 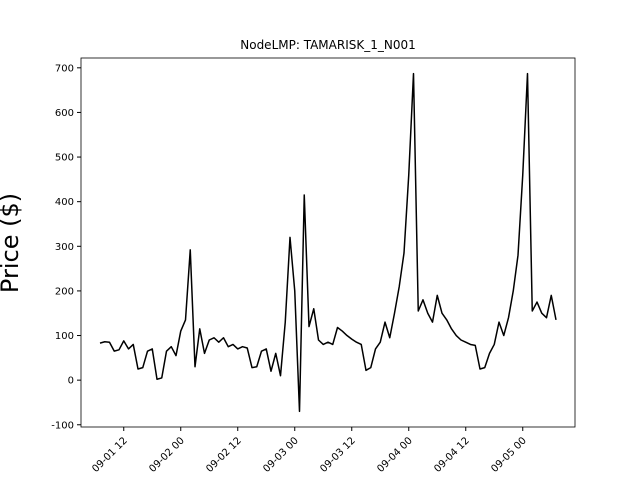 What do you see at coordinates (167, 455) in the screenshot?
I see `x-tick-label: 09-02 00` at bounding box center [167, 455].